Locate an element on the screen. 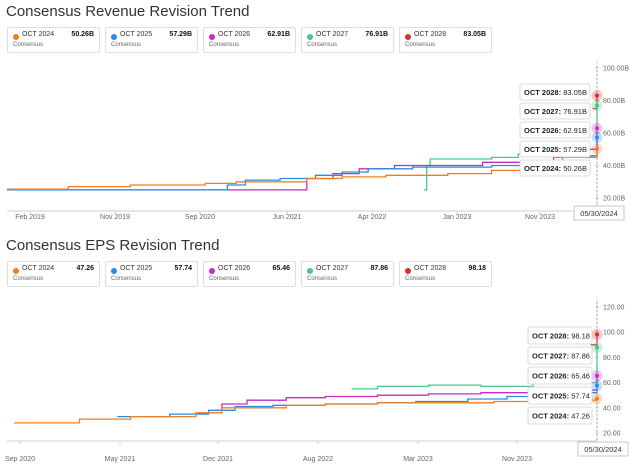  x-tick-label: Aug 2022 is located at coordinates (318, 459).